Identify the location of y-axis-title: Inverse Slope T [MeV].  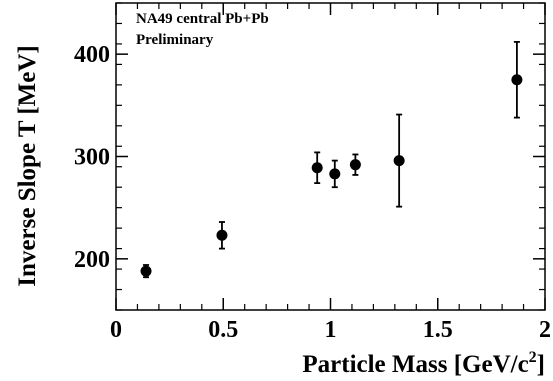
(27, 165).